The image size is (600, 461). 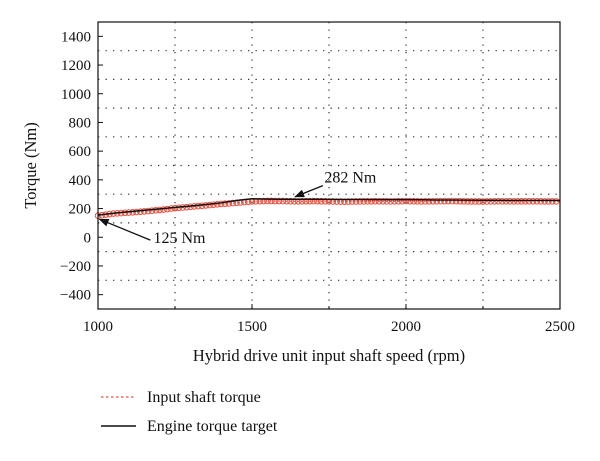 I want to click on y-tick-label: 1400, so click(x=76, y=37).